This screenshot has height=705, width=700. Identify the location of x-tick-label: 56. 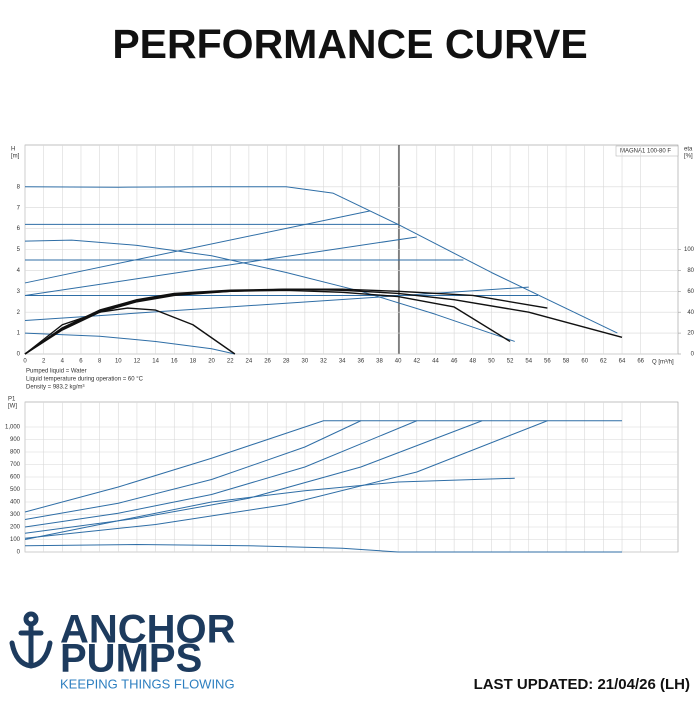
(547, 362).